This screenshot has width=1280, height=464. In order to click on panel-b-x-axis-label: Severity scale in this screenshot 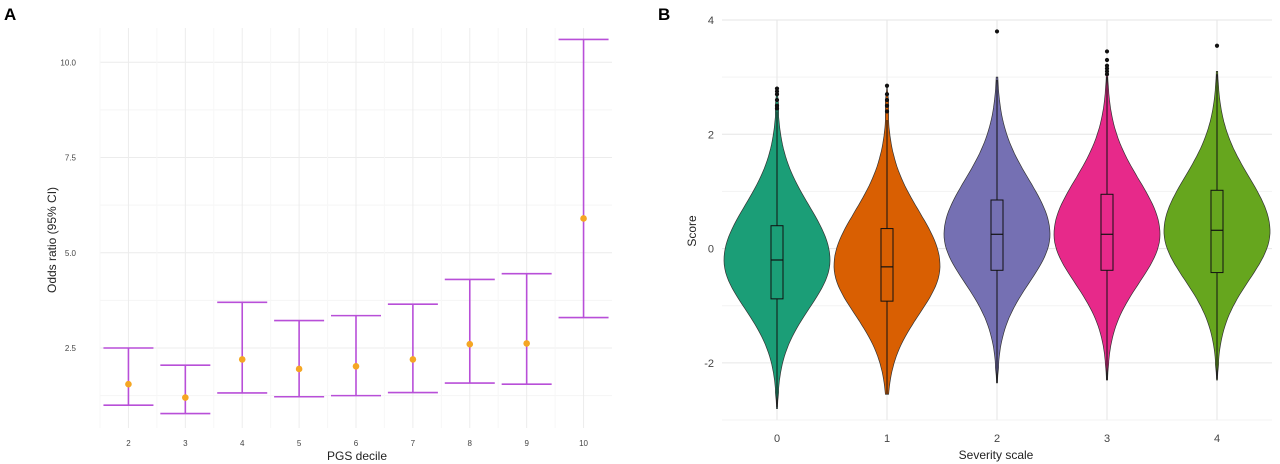, I will do `click(996, 455)`.